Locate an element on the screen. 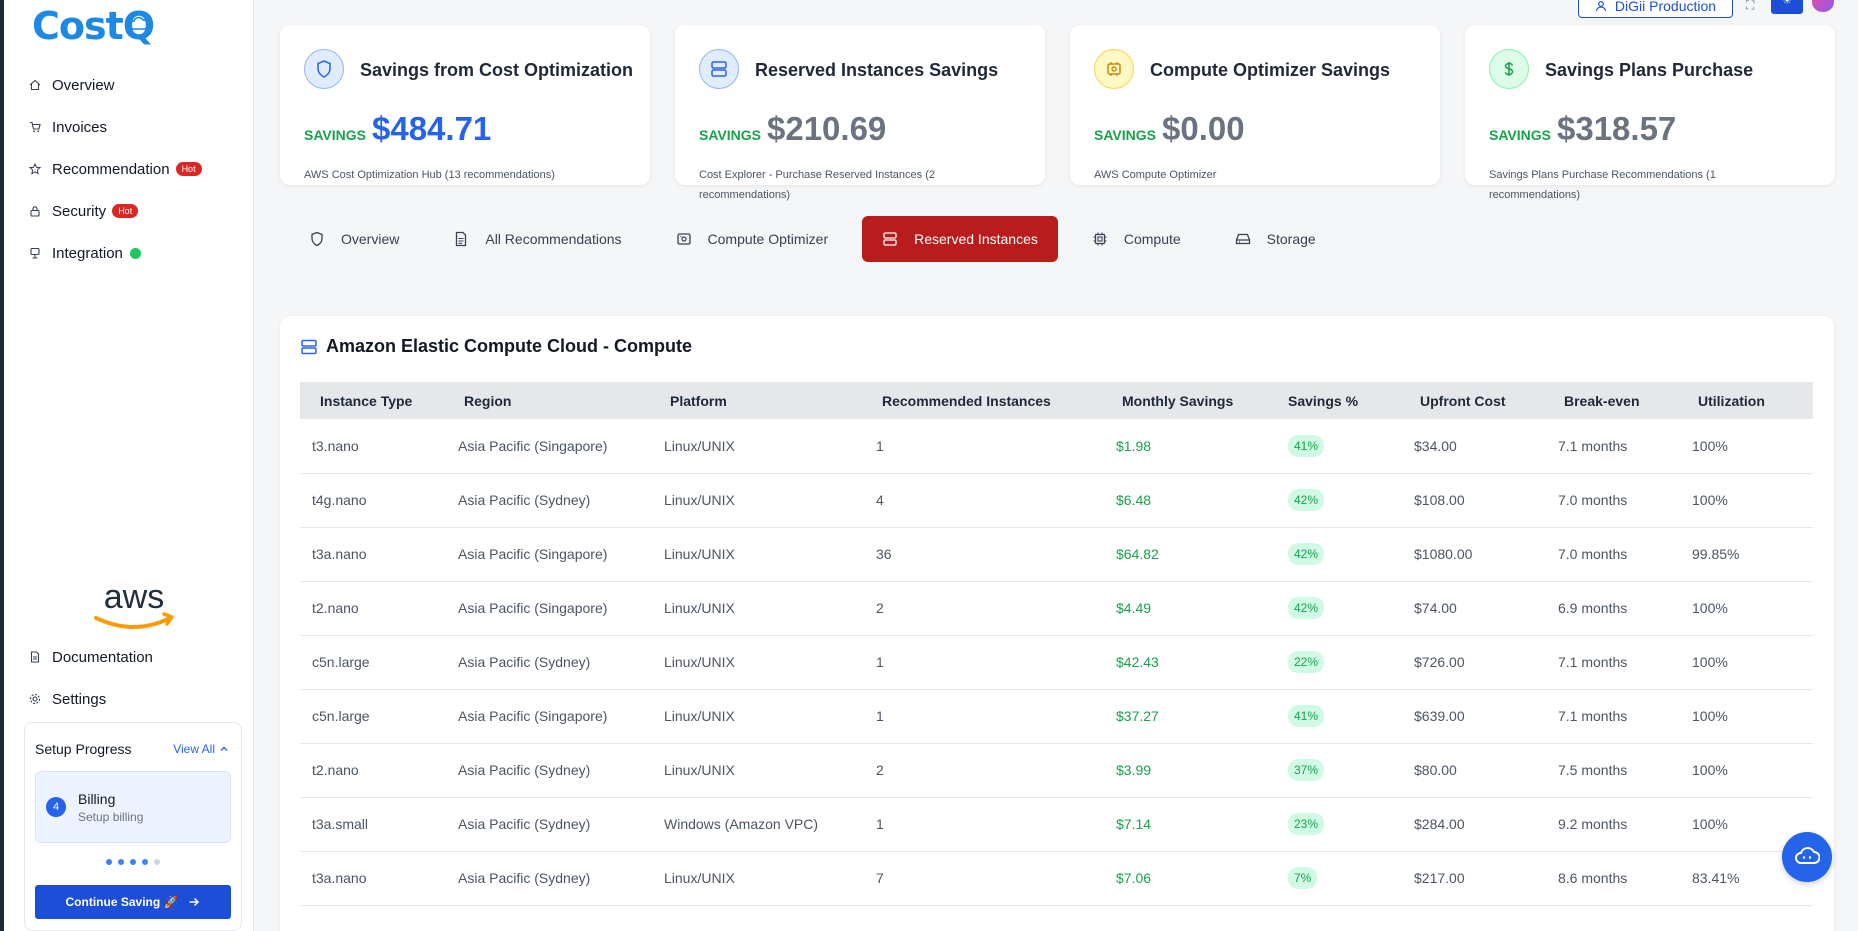 The width and height of the screenshot is (1858, 931). column-header: Instance Type is located at coordinates (366, 400).